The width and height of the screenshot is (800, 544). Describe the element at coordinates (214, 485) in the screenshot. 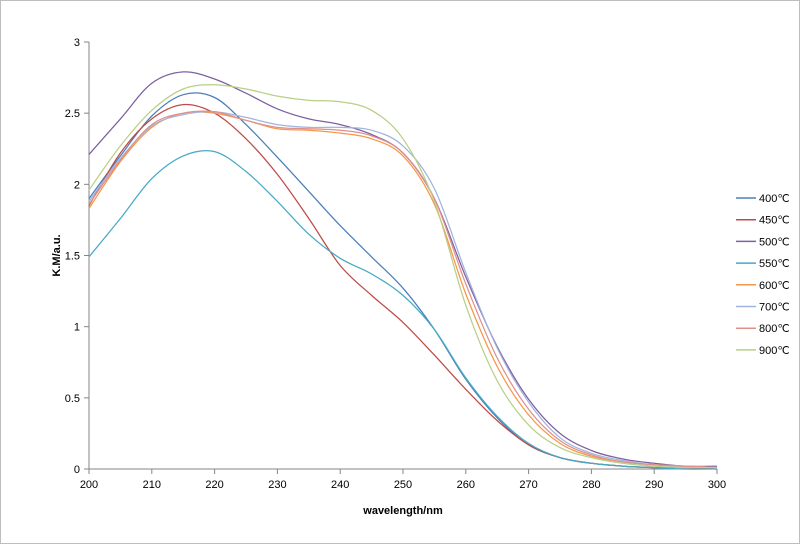

I see `x-tick-label: 220` at that location.